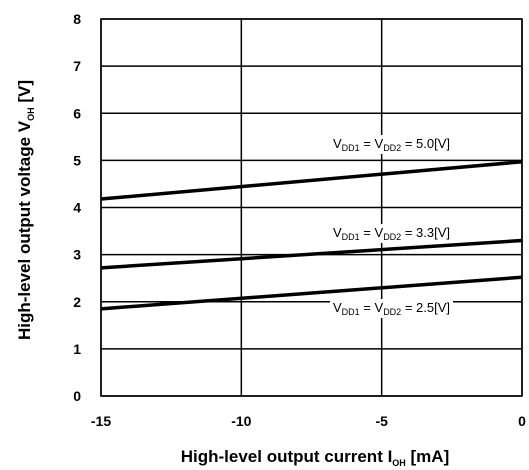 The image size is (529, 470). Describe the element at coordinates (77, 255) in the screenshot. I see `y-tick-label: 3` at that location.